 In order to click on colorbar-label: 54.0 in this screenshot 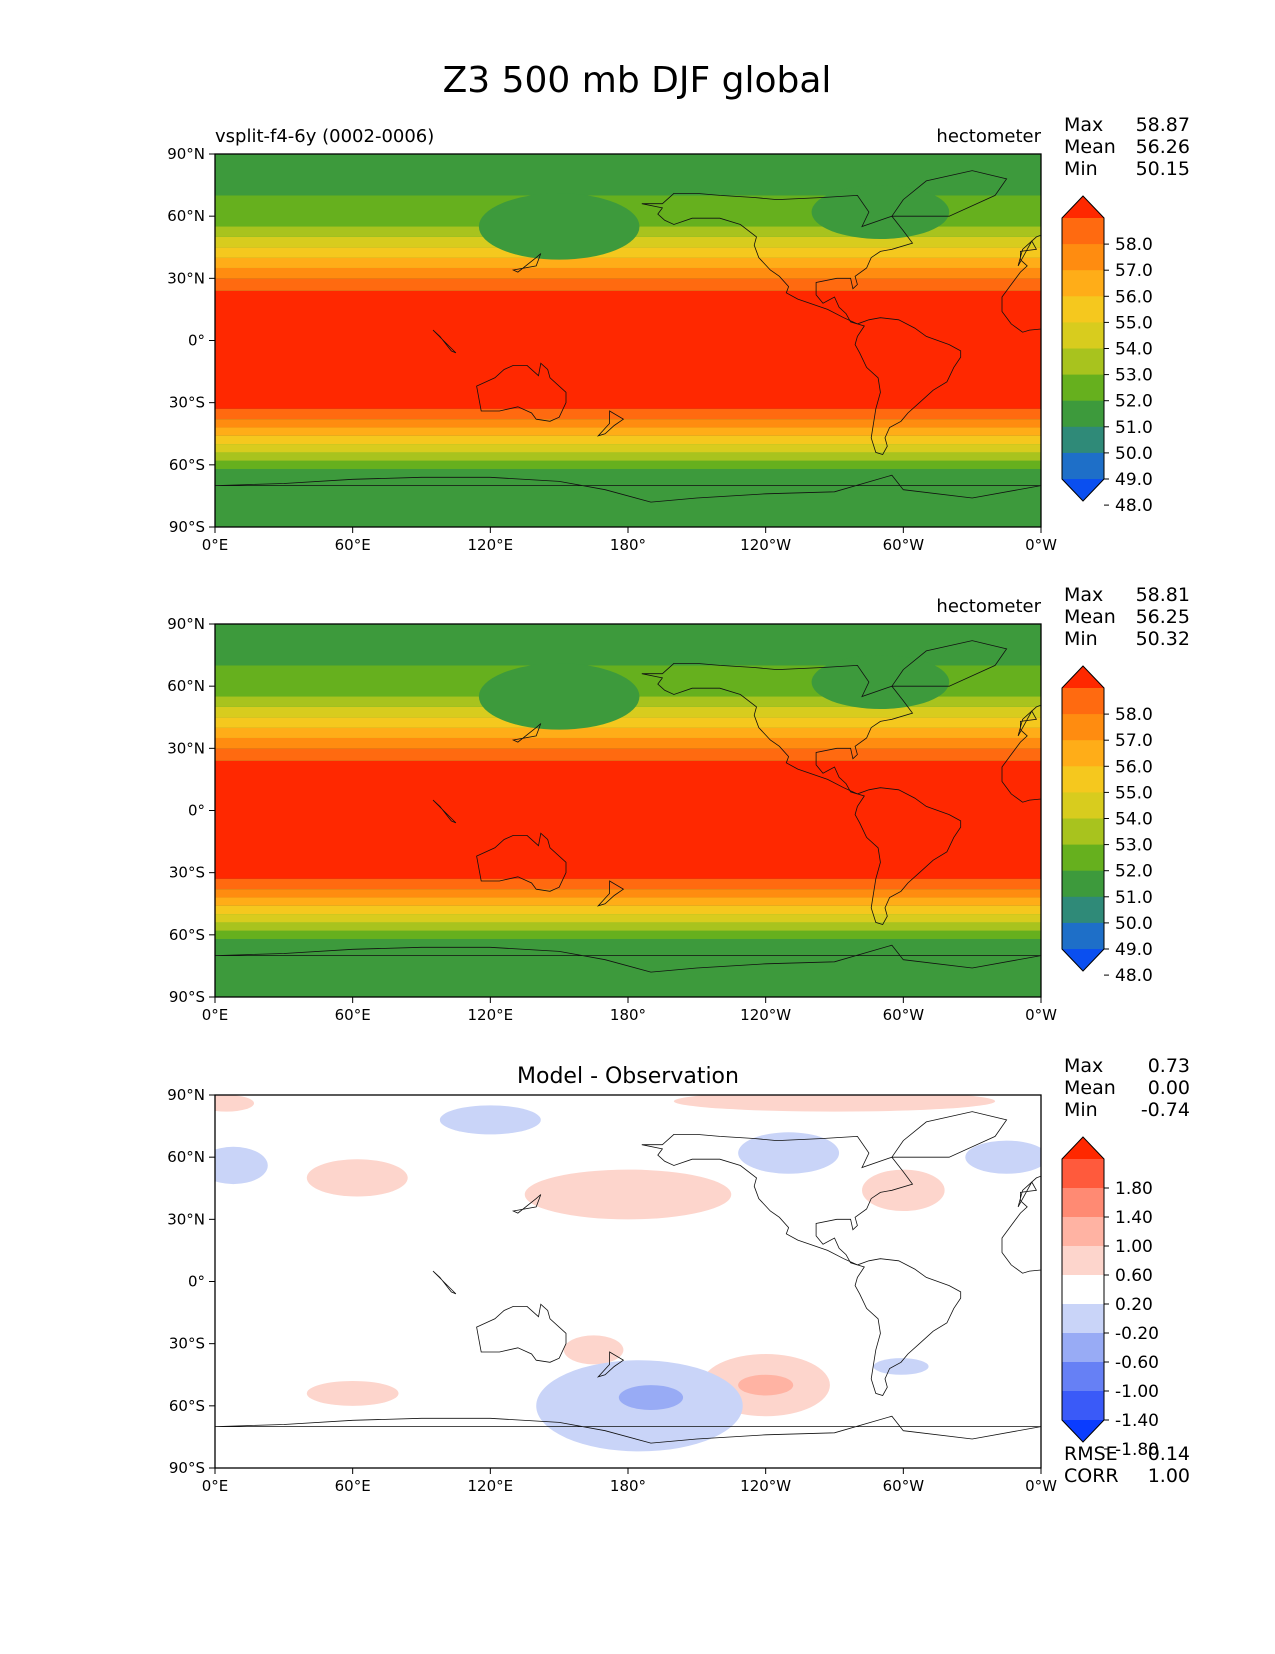, I will do `click(1134, 820)`.